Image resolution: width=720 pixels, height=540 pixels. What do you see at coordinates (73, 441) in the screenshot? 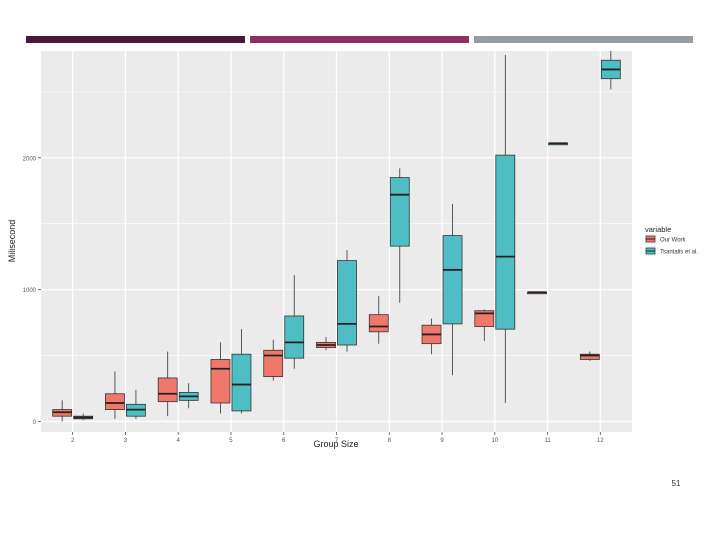
I see `x-tick-label: 2` at bounding box center [73, 441].